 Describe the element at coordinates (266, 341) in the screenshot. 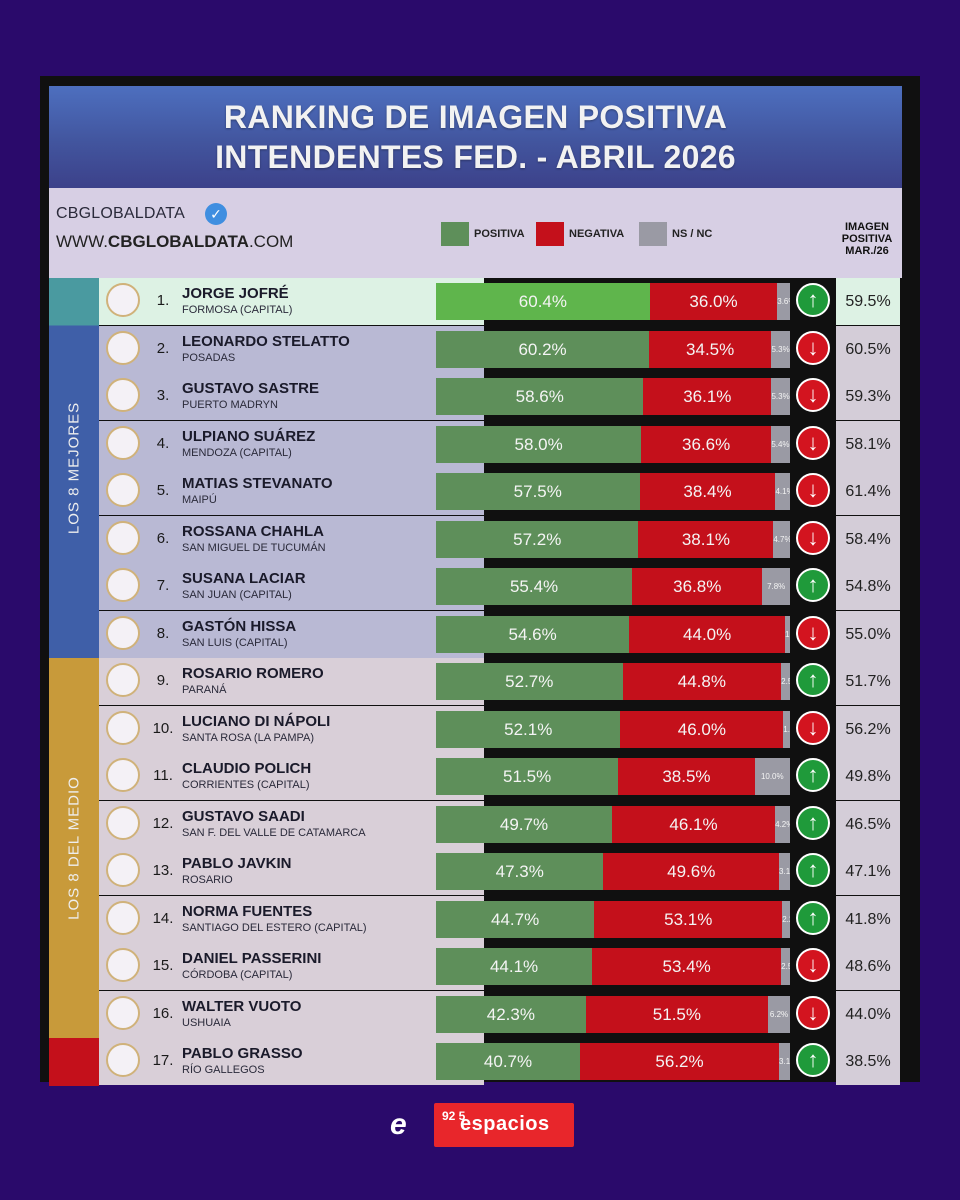

I see `mayor-name: LEONARDO STELATTO` at that location.